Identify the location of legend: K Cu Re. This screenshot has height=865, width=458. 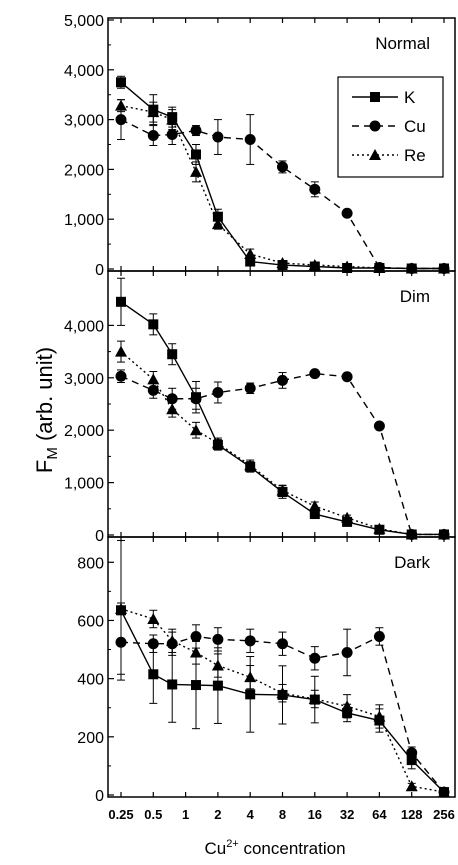
(390, 127).